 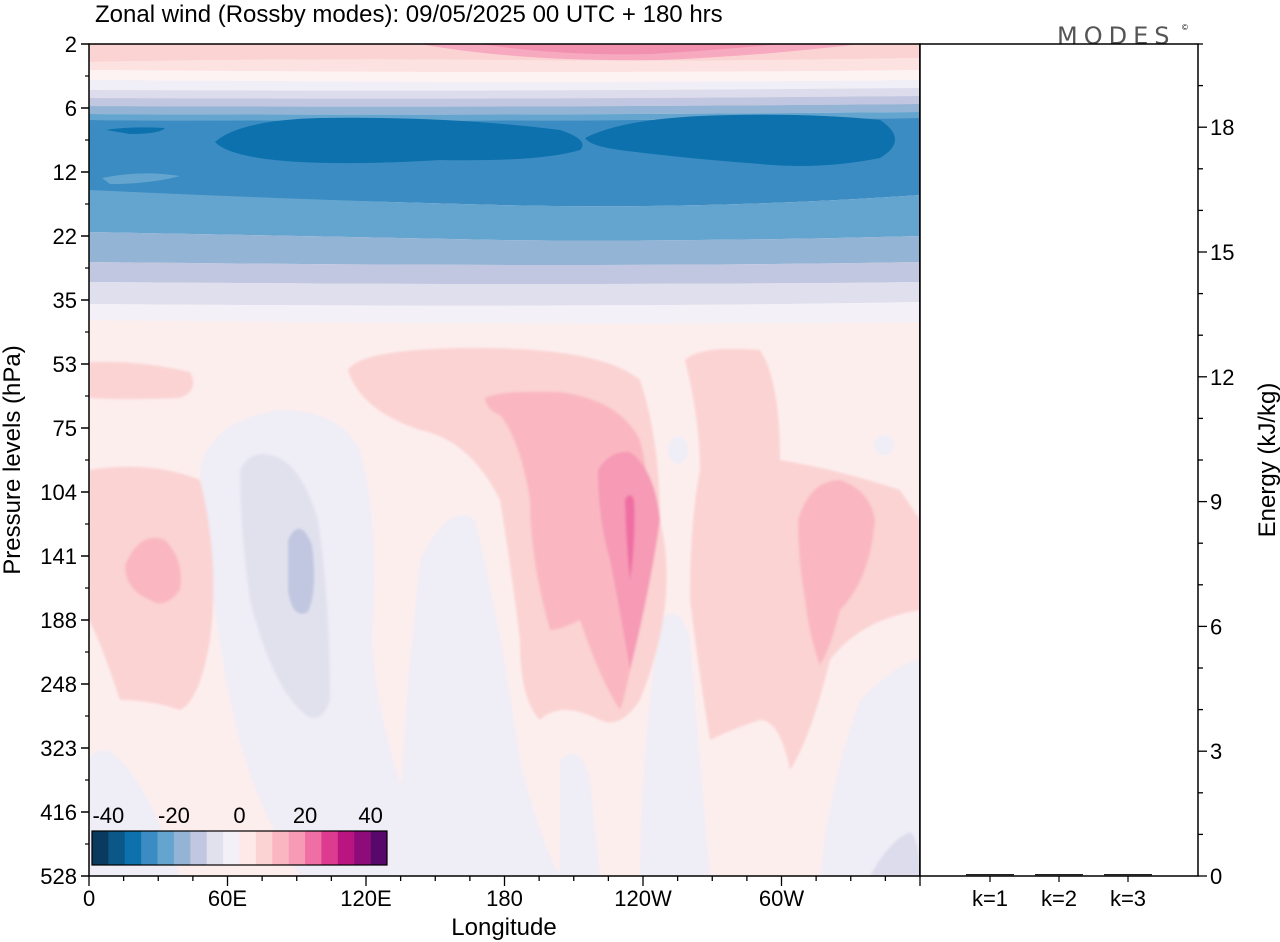 I want to click on colorbar-tick-label: 20, so click(x=305, y=815).